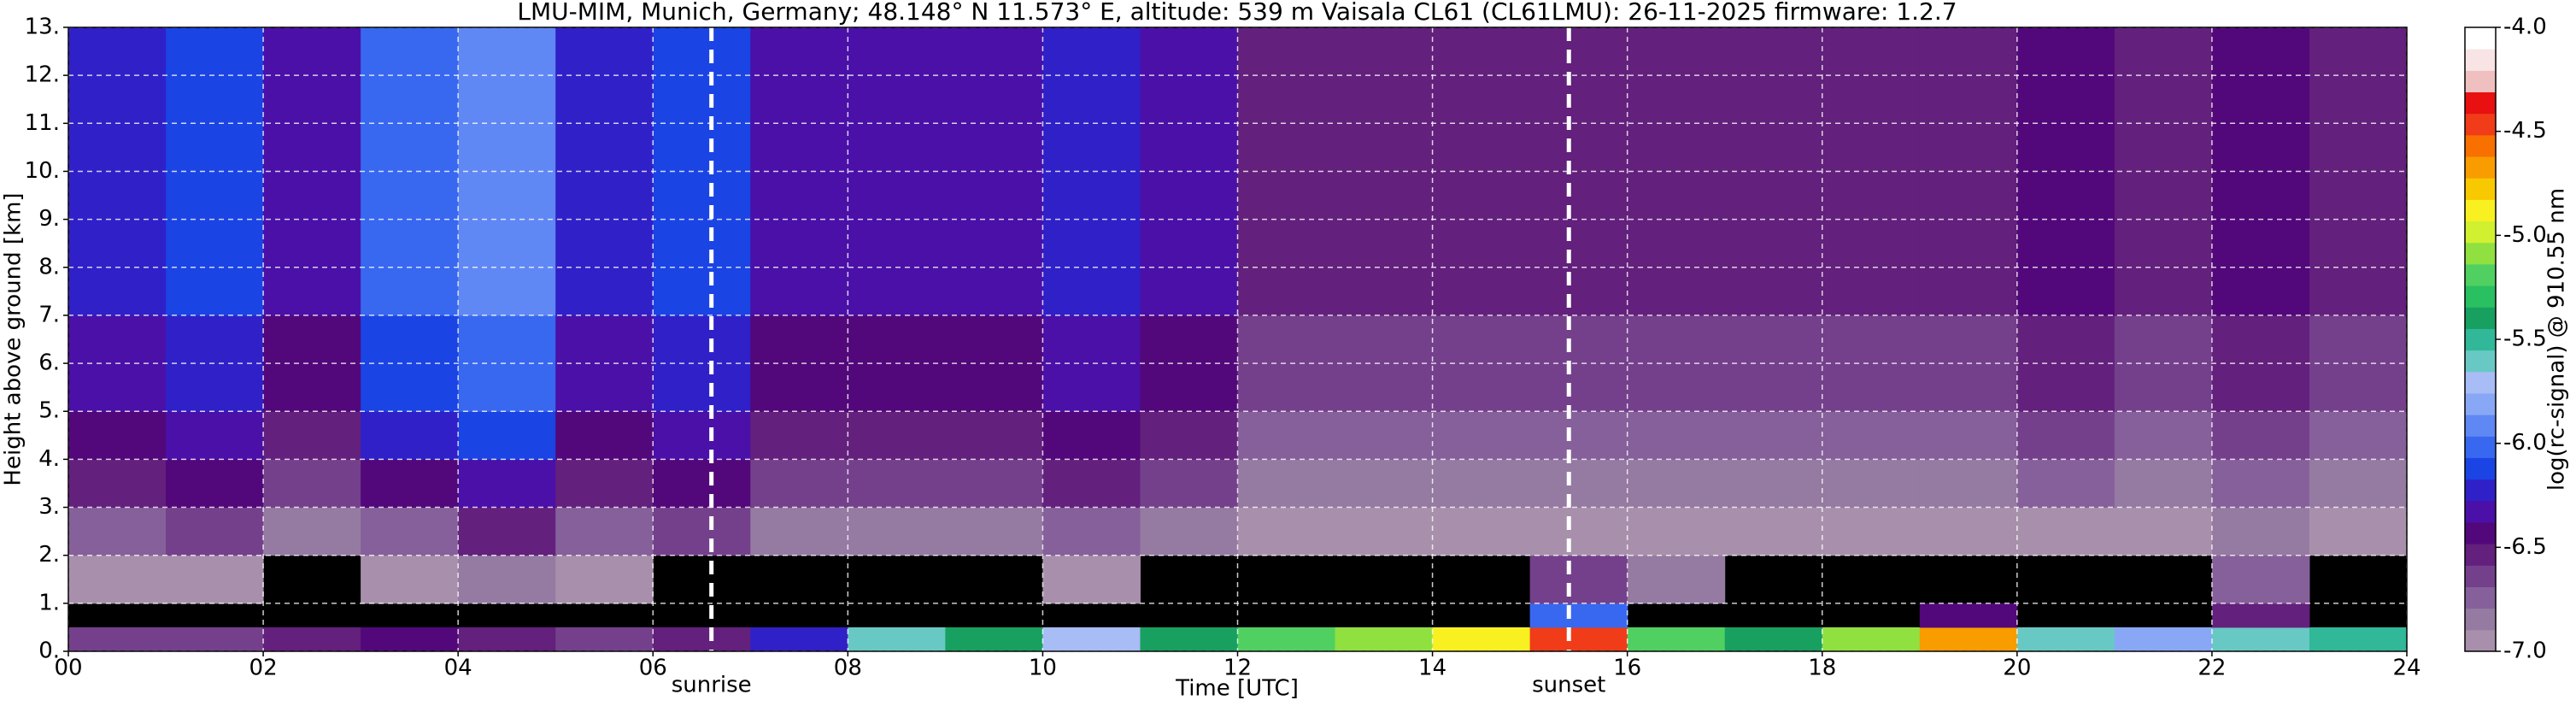 The width and height of the screenshot is (2576, 706). I want to click on y-tick-label: 0., so click(49, 651).